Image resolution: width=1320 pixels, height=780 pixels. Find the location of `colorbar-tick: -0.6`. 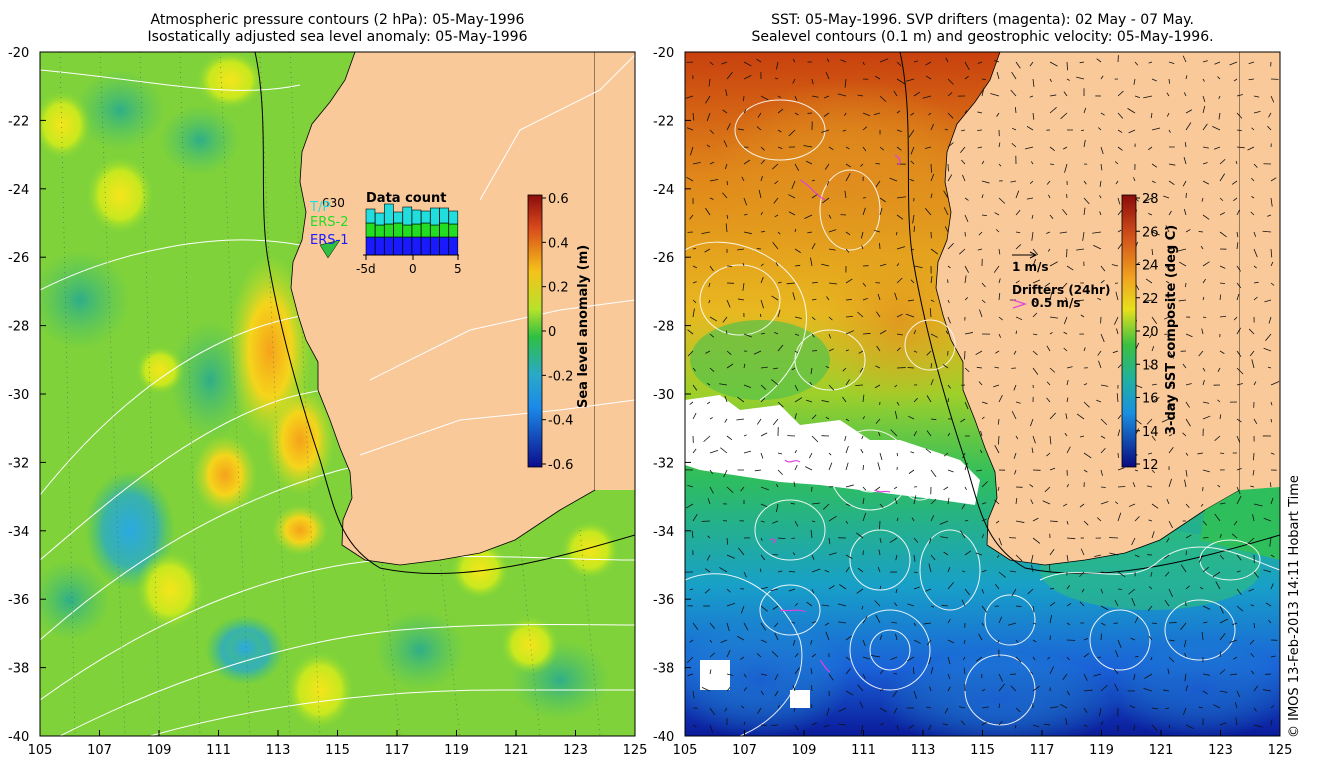

colorbar-tick: -0.6 is located at coordinates (560, 465).